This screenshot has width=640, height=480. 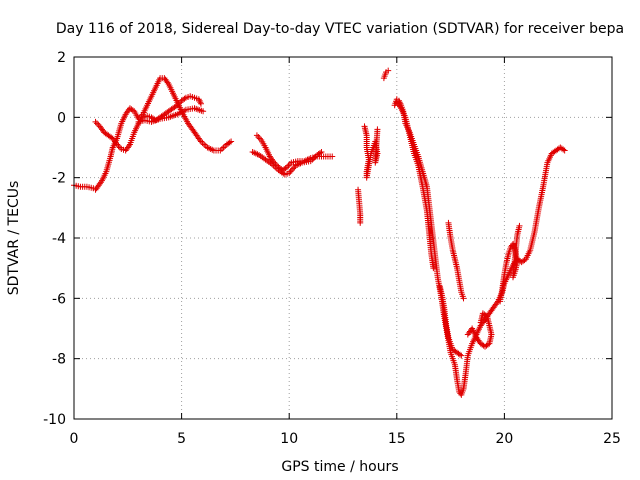 What do you see at coordinates (74, 439) in the screenshot?
I see `x-tick-label: 0` at bounding box center [74, 439].